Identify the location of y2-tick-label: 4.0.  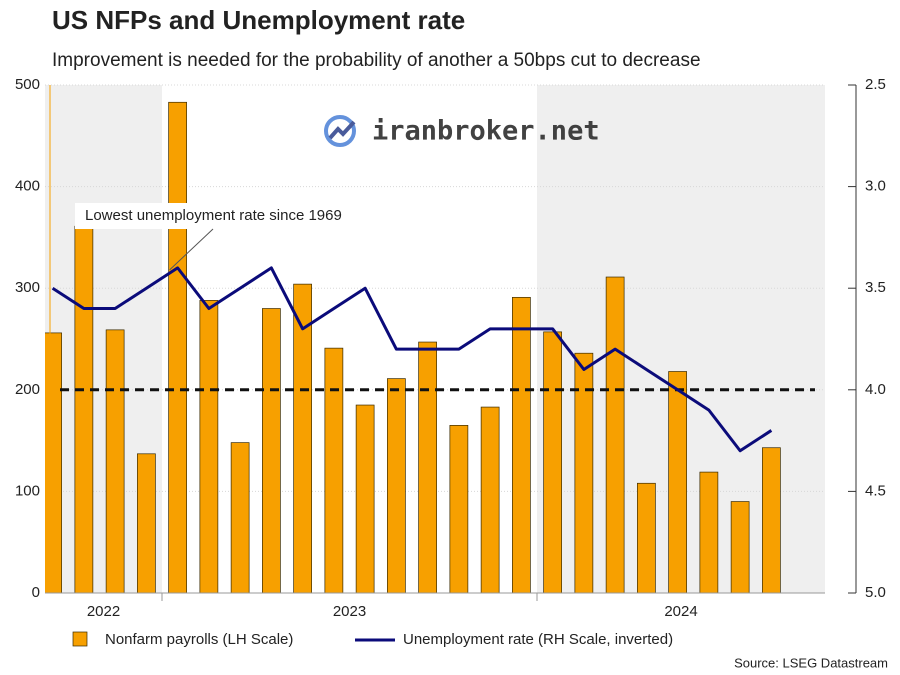
(875, 389).